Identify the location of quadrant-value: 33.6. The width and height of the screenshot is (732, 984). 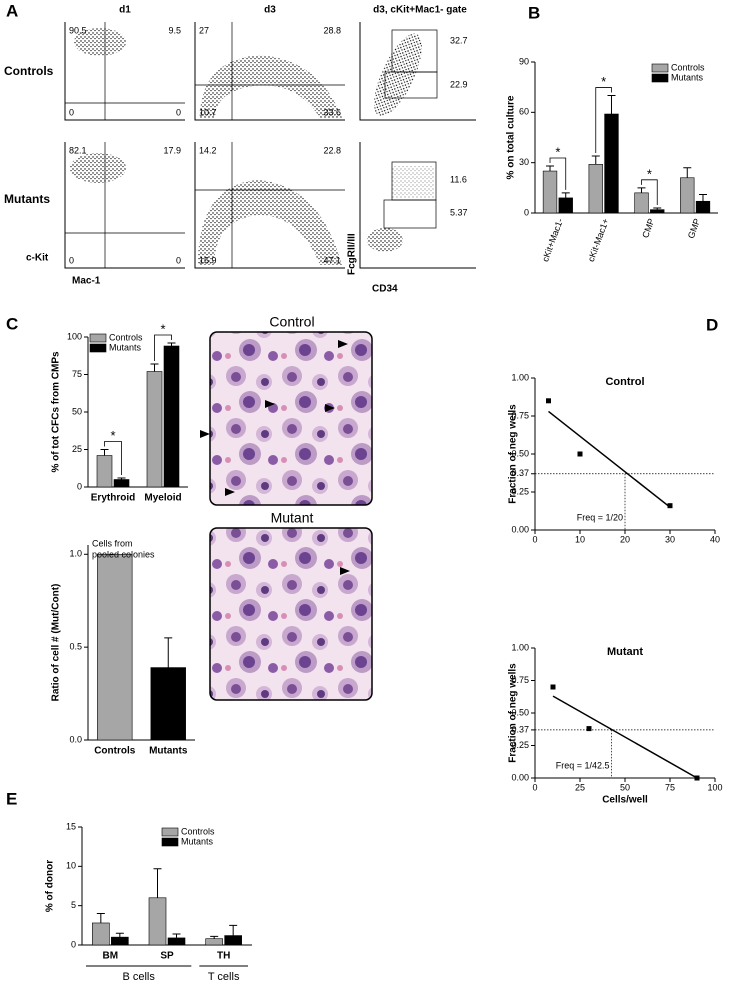
(332, 112).